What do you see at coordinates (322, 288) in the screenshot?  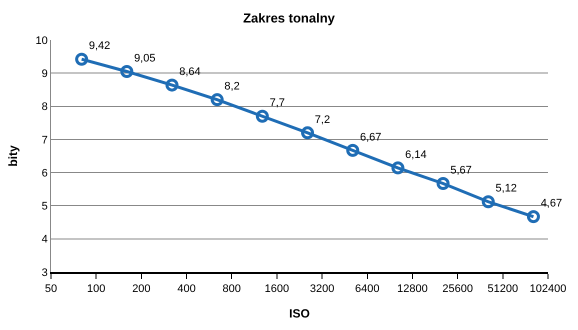 I see `x-tick-label: 3200` at bounding box center [322, 288].